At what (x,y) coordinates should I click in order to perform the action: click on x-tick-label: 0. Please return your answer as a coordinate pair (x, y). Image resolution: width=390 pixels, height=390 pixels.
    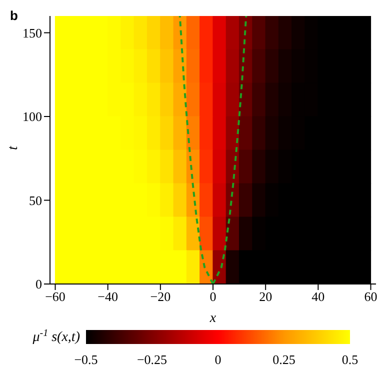
    Looking at the image, I should click on (213, 296).